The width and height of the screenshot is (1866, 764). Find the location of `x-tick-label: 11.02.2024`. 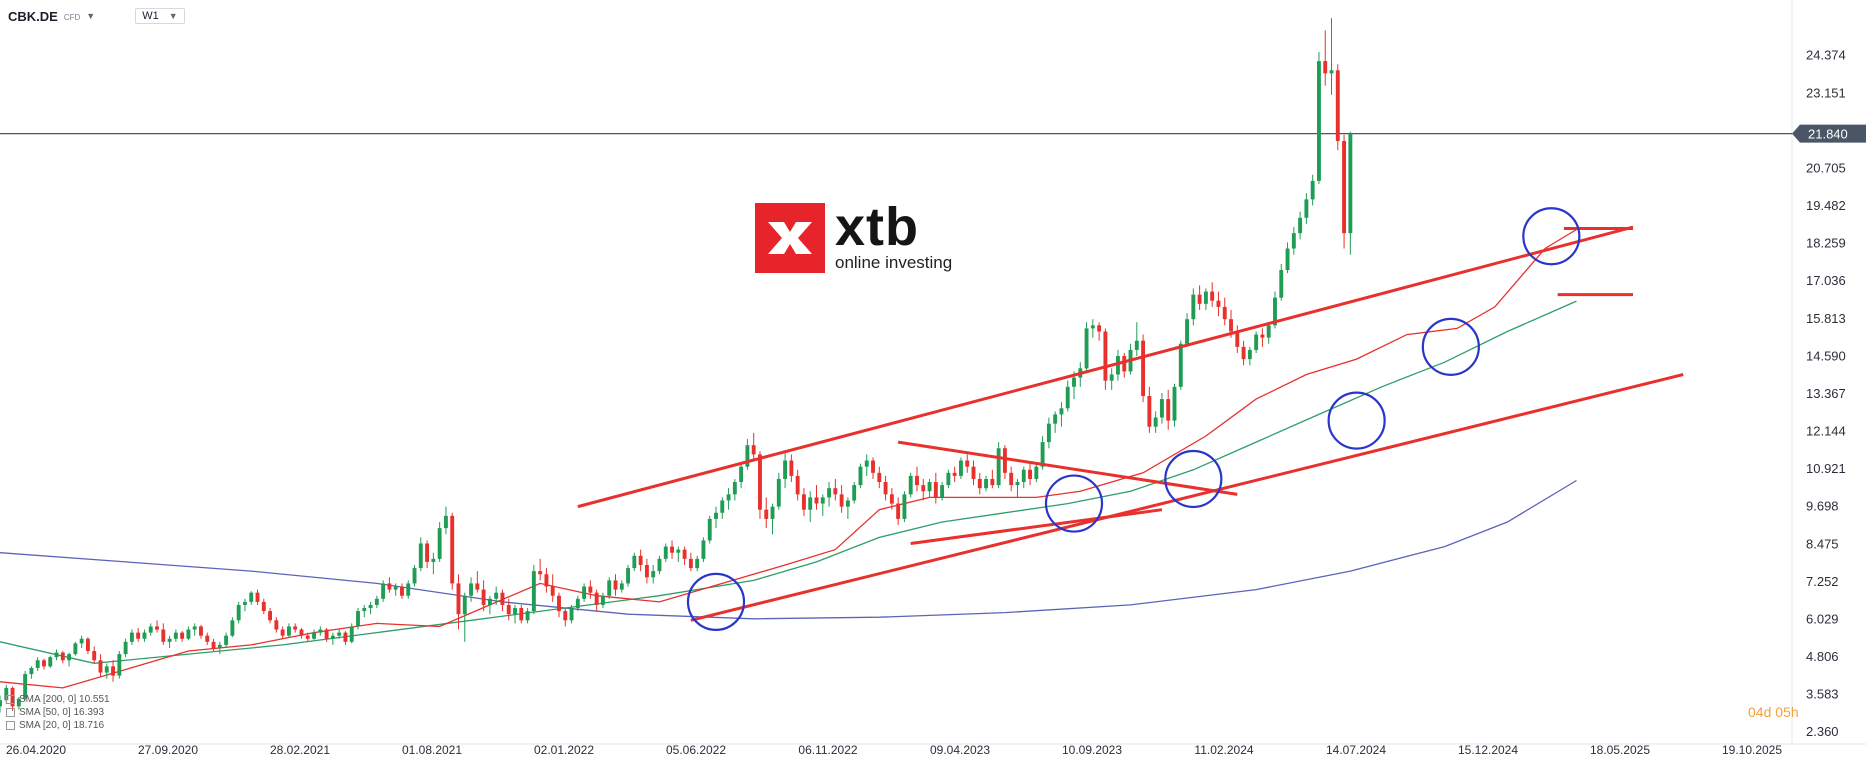

x-tick-label: 11.02.2024 is located at coordinates (1223, 750).